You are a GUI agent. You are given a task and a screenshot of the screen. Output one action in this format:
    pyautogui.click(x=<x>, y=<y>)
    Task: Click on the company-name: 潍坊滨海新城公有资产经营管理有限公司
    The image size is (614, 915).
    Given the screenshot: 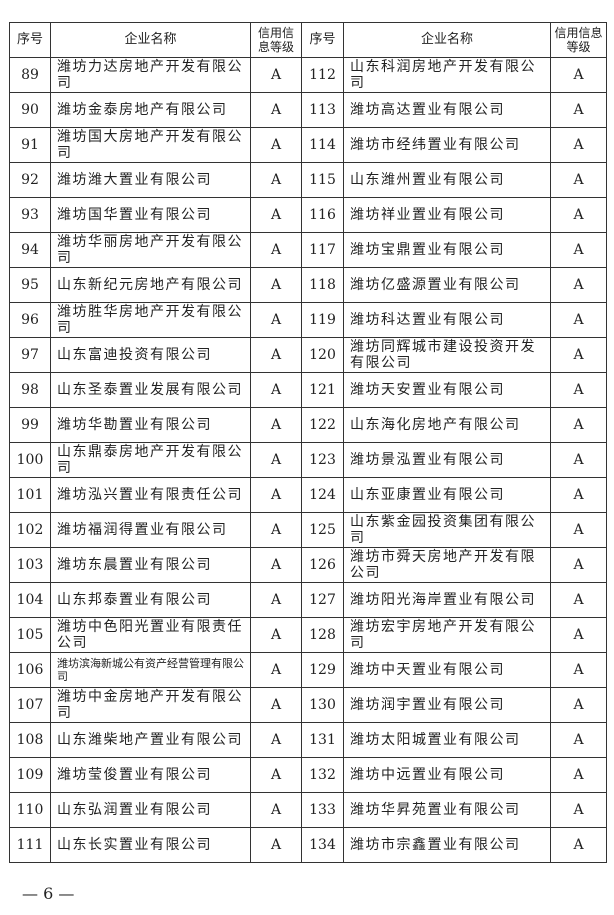 What is the action you would take?
    pyautogui.click(x=150, y=670)
    